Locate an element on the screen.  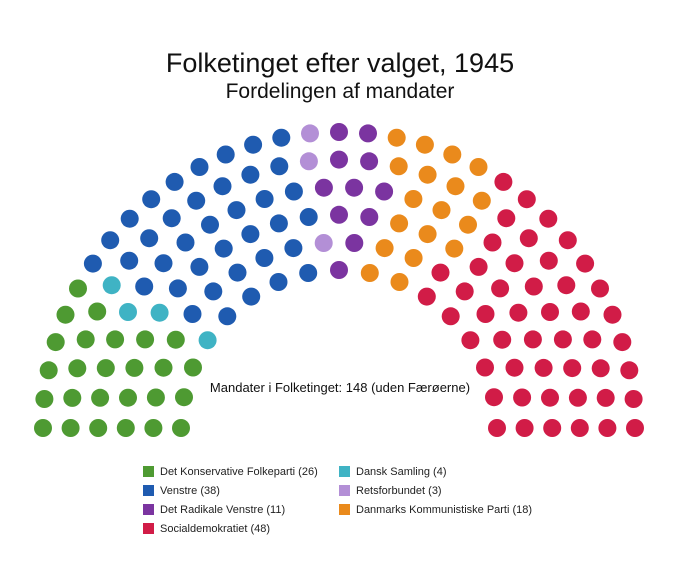
legend-label: Danmarks Kommunistiske Parti (18) is located at coordinates (444, 509).